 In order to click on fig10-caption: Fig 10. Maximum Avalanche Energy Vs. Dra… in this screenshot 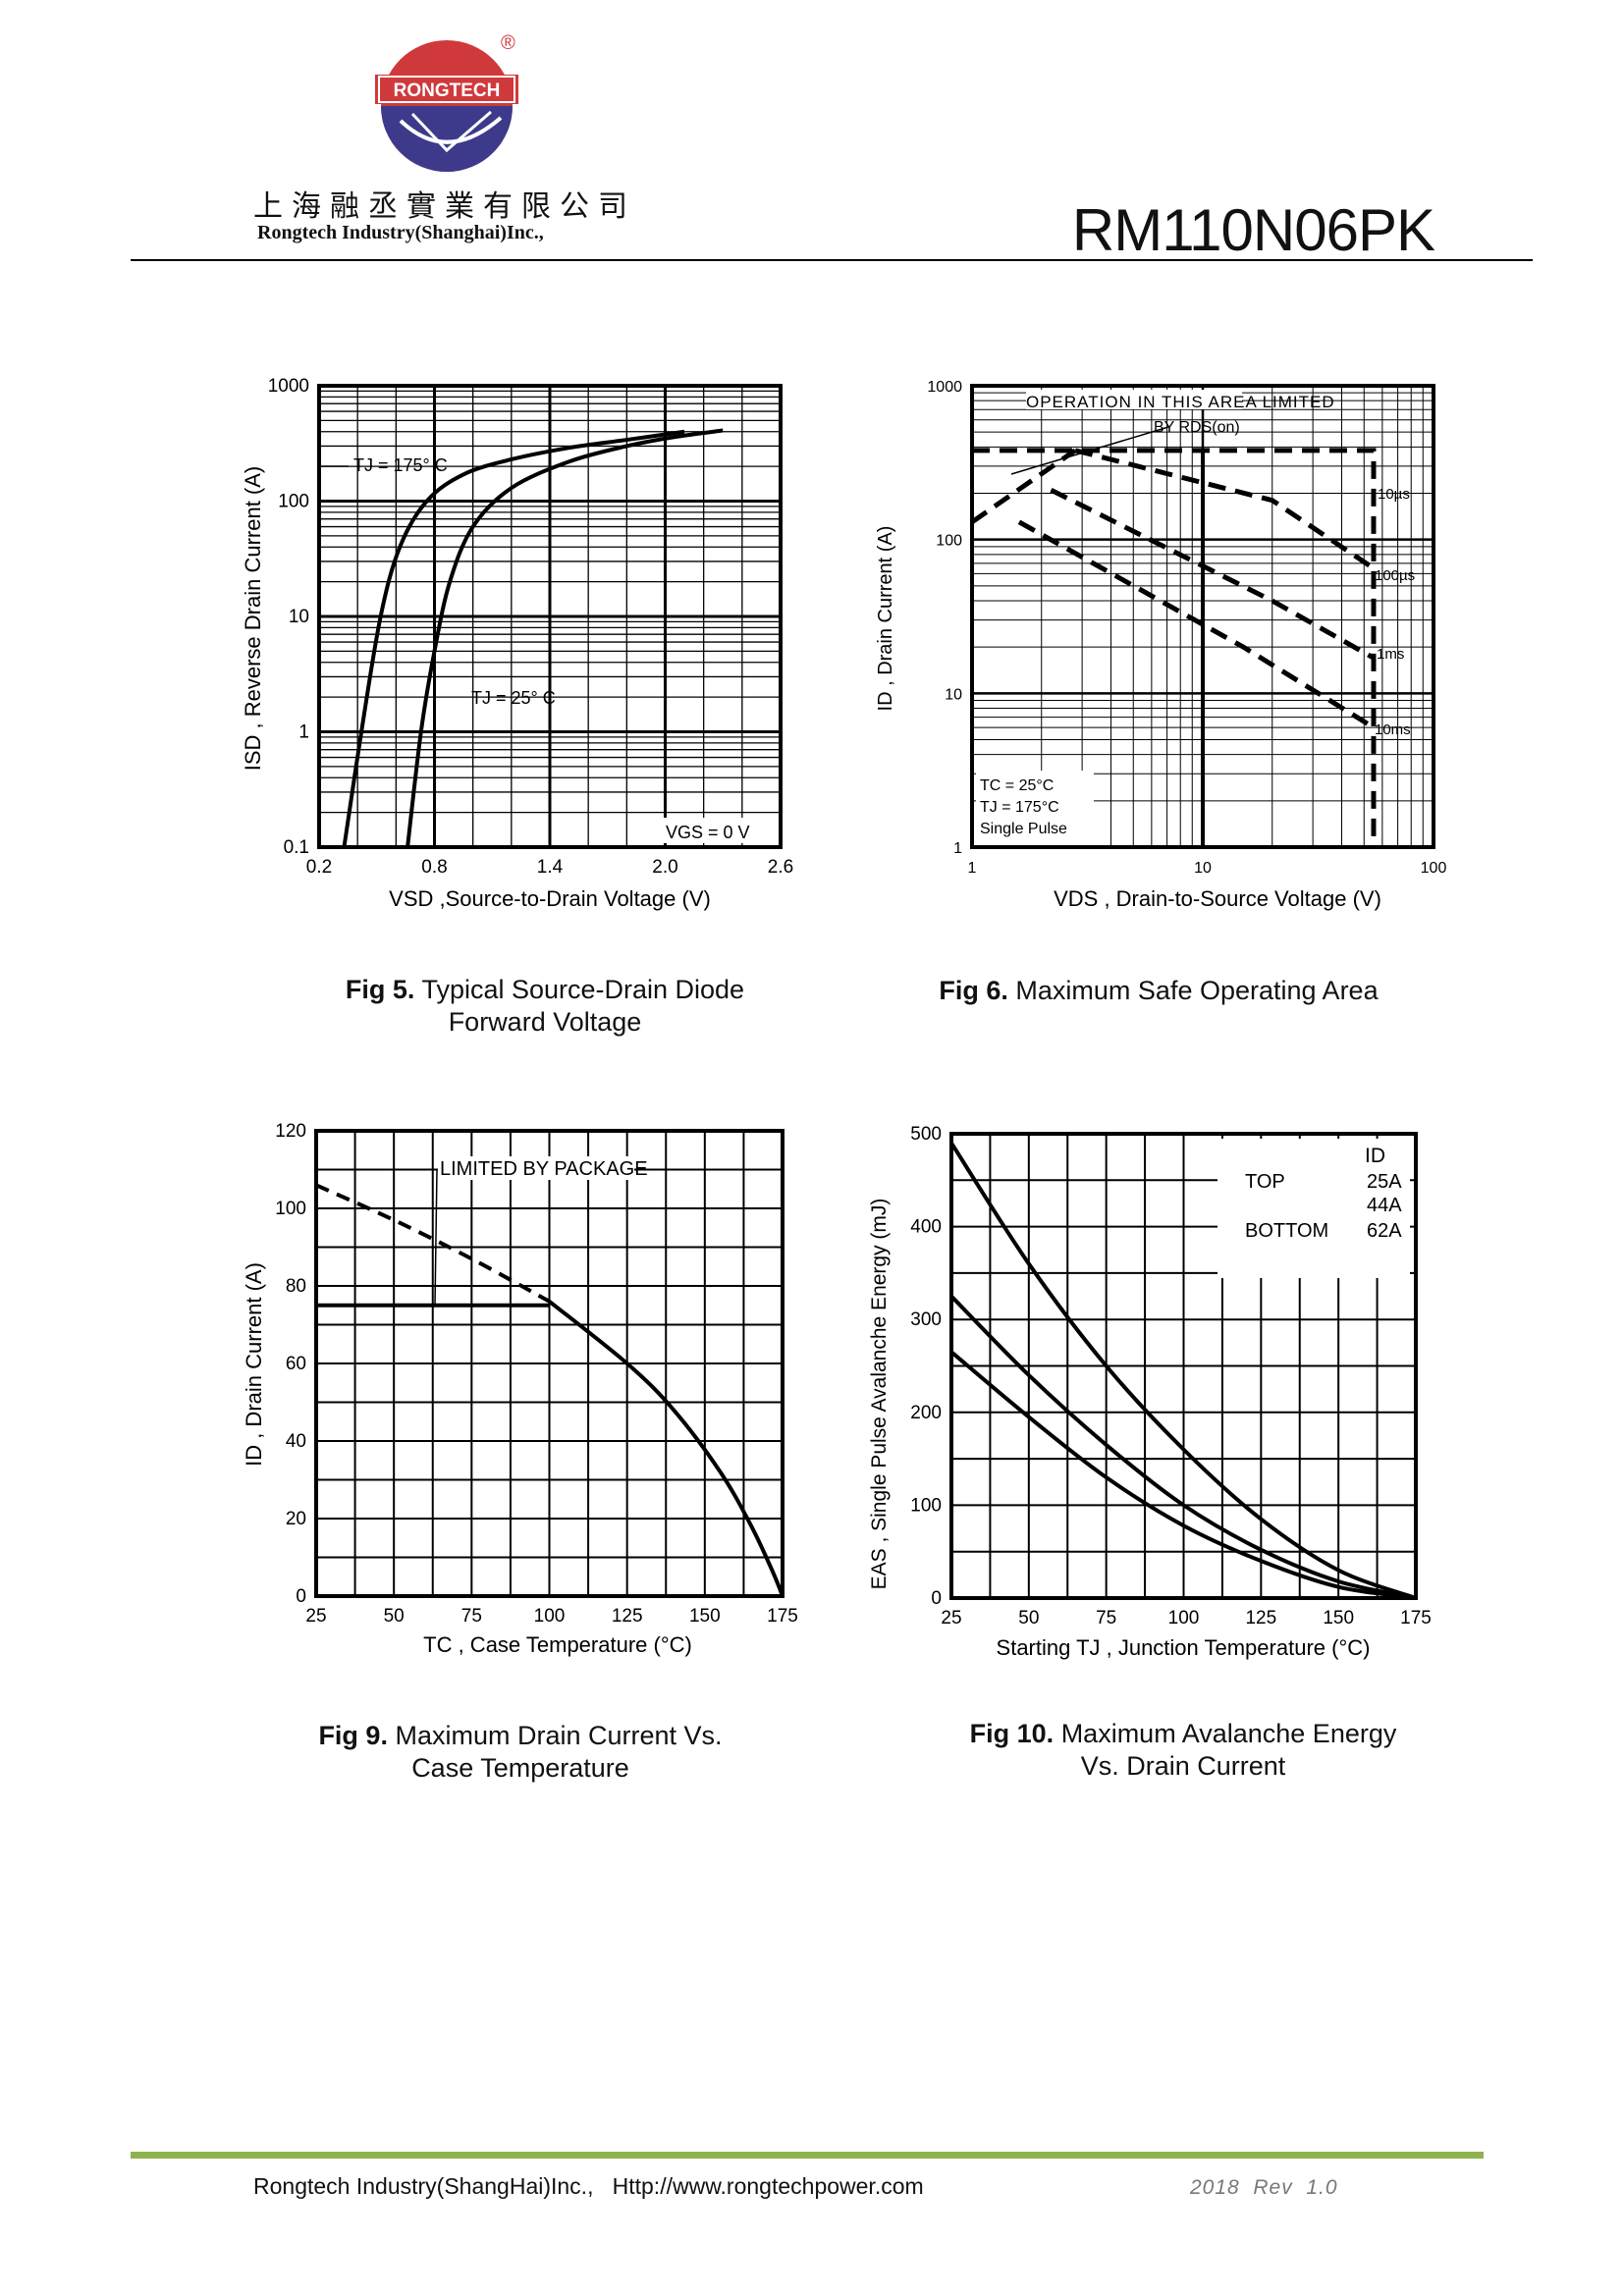, I will do `click(1183, 1750)`.